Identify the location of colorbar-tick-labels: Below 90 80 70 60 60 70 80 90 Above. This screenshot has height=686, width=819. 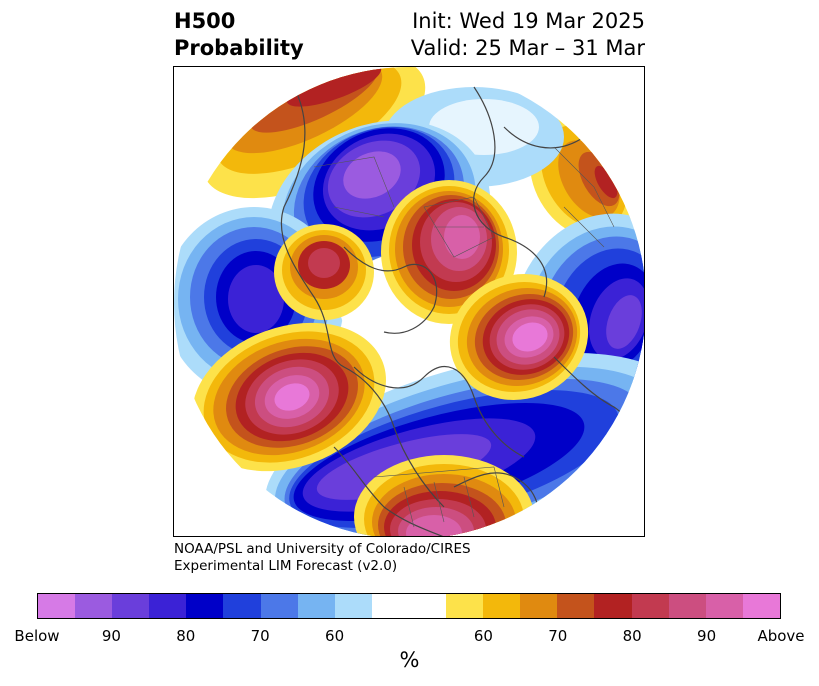
(409, 637).